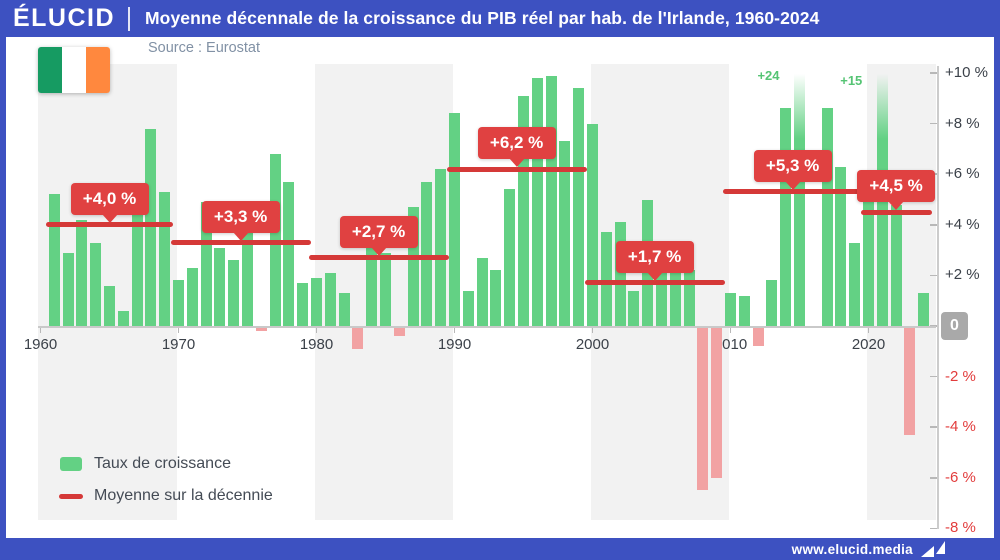 The height and width of the screenshot is (560, 1000). What do you see at coordinates (954, 326) in the screenshot?
I see `zero-badge: 0` at bounding box center [954, 326].